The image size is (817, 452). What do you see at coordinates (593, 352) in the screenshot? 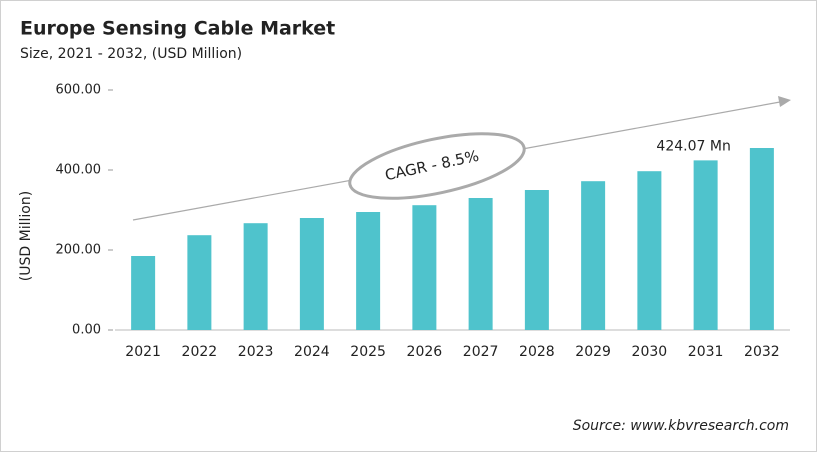
I see `x-tick-label: 2029` at bounding box center [593, 352].